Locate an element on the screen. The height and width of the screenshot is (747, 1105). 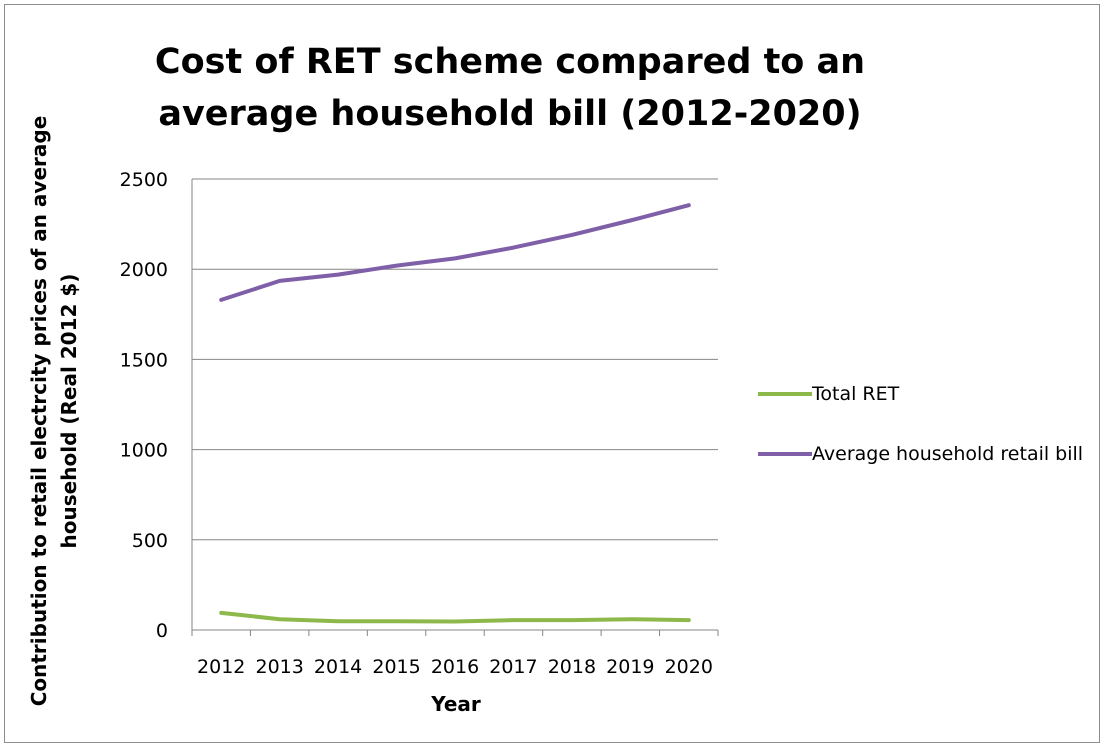
legend-item: Average household retail bill is located at coordinates (928, 454).